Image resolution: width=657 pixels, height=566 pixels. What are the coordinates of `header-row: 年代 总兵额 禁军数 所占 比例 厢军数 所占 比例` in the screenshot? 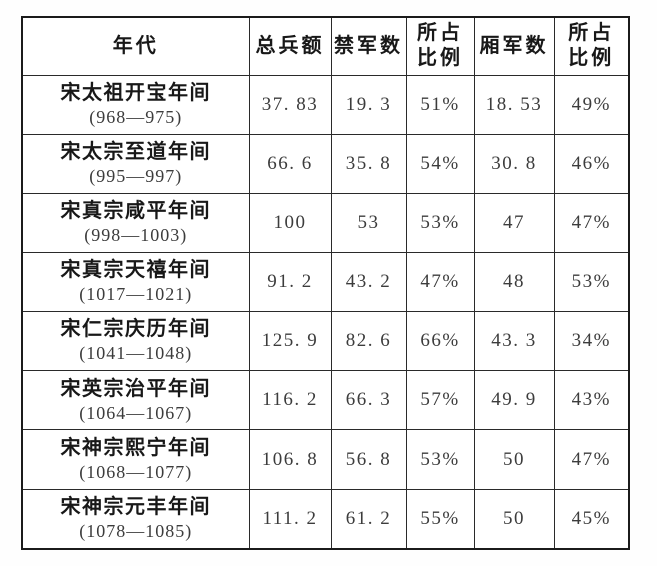 It's located at (325, 46).